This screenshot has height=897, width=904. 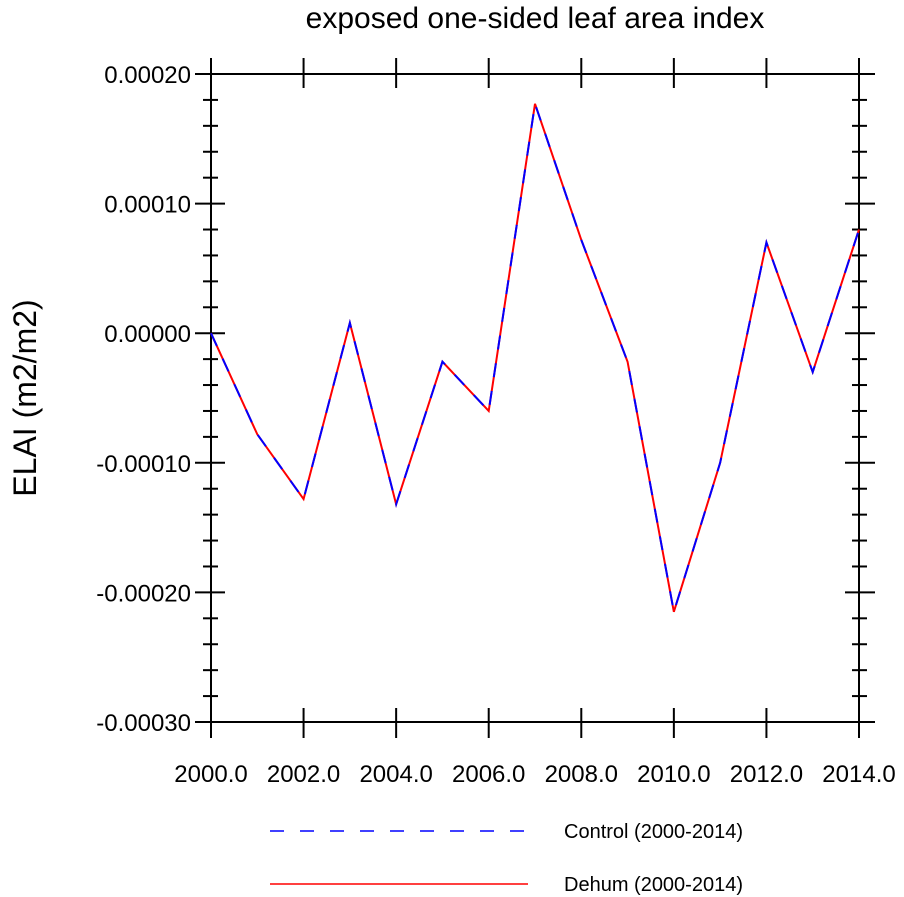 I want to click on legend: Control (2000-2014) Dehum (2000-2014), so click(x=506, y=858).